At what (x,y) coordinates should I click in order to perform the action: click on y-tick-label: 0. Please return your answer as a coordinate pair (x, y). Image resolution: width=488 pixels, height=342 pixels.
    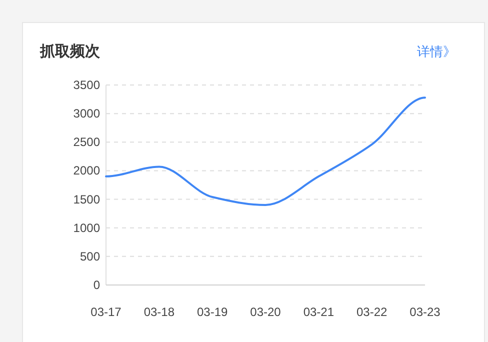
    Looking at the image, I should click on (96, 285).